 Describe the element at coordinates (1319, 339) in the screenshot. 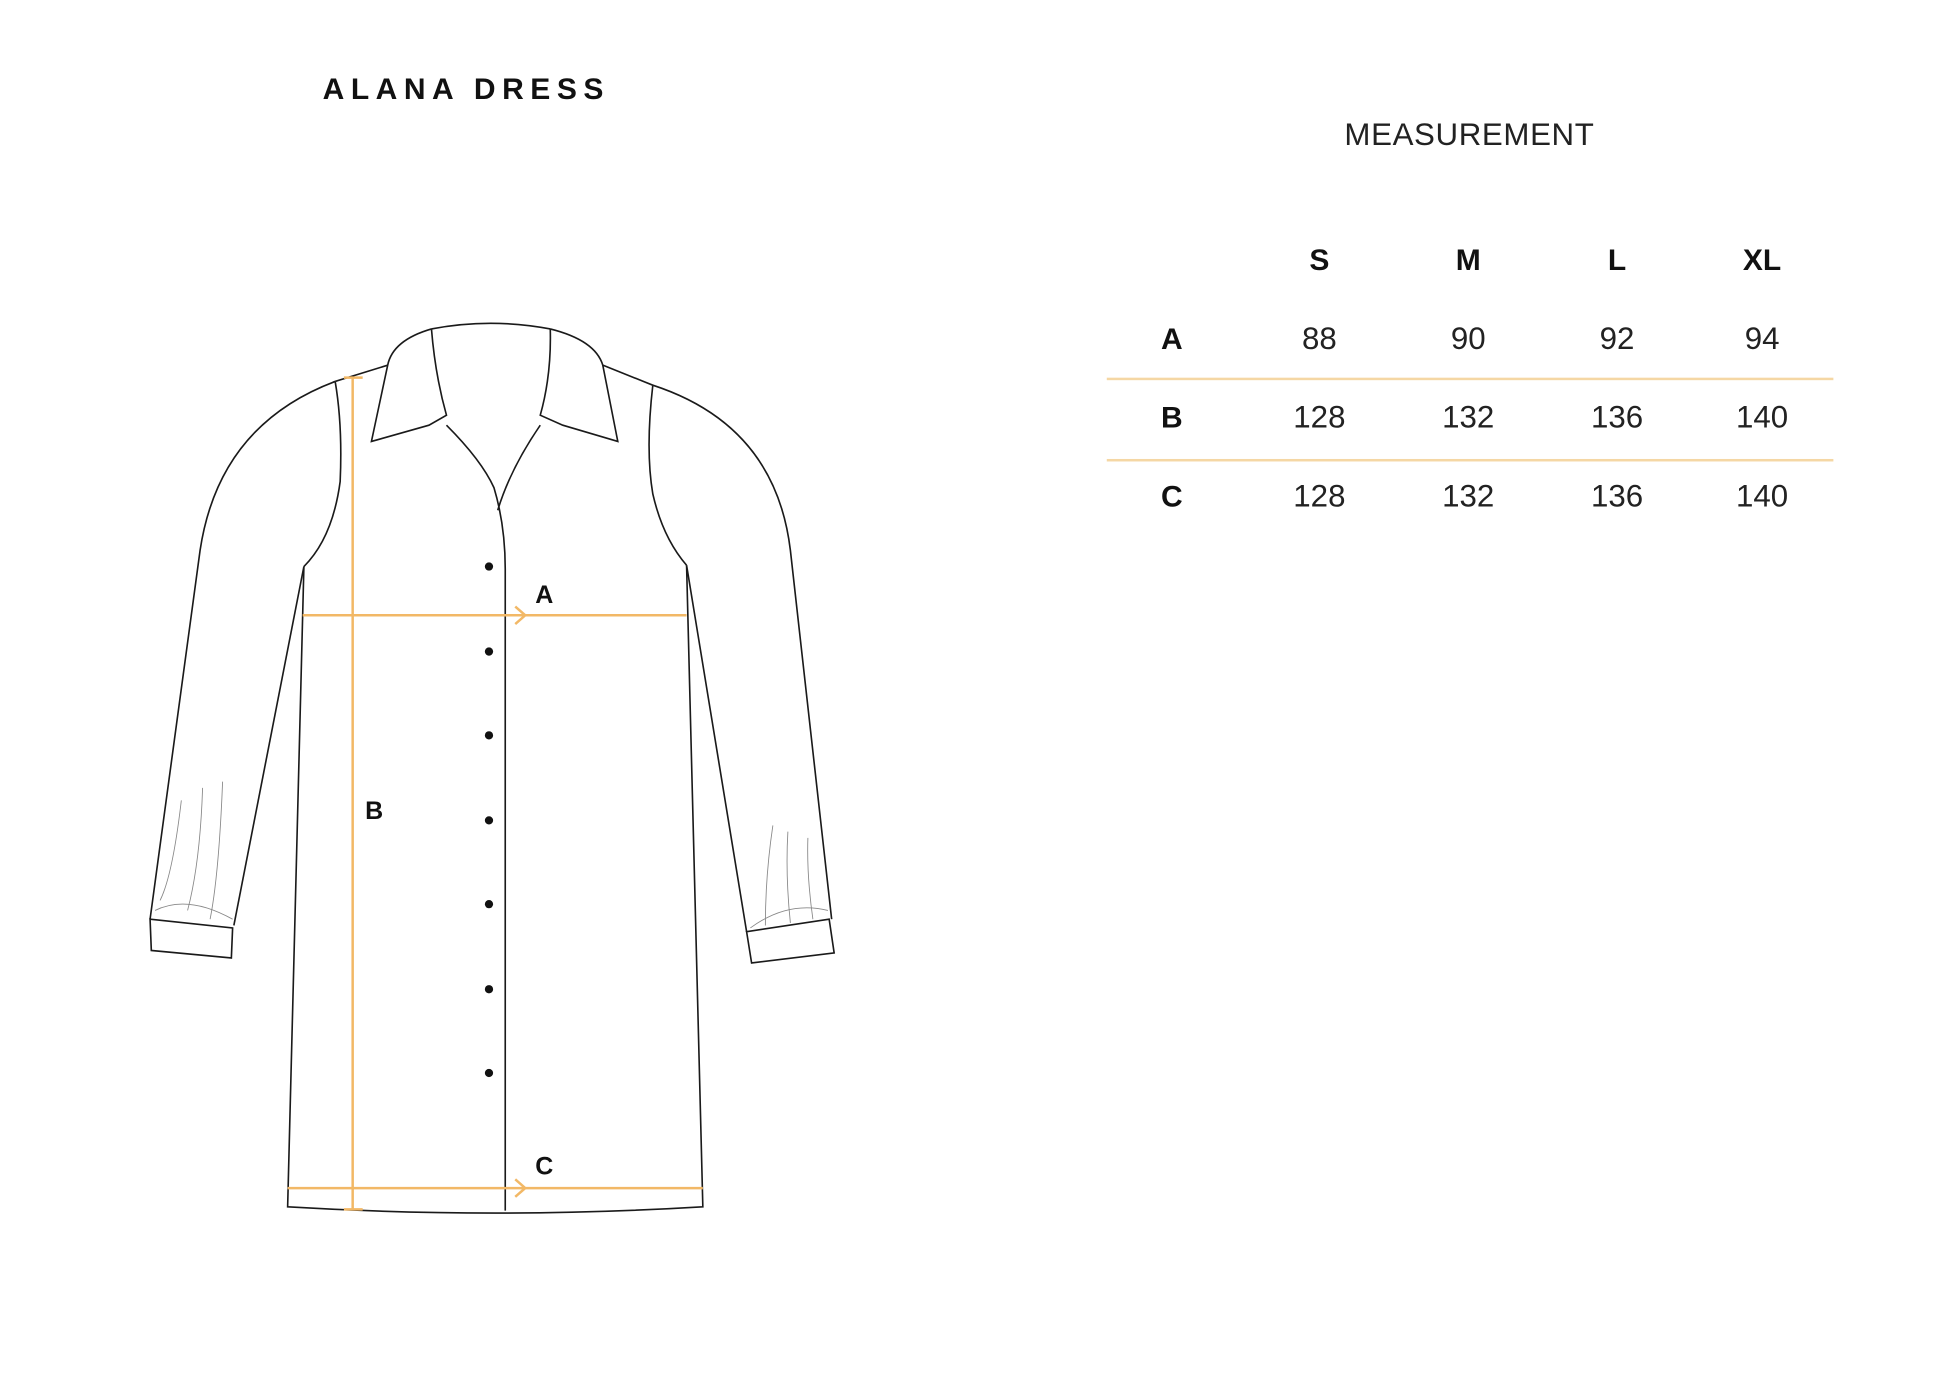

I see `cell: 88` at that location.